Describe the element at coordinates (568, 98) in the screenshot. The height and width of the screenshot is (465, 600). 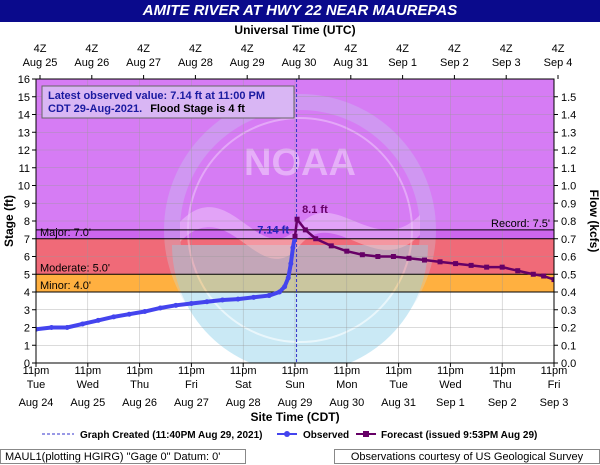
I see `y2-tick-label: 1.5` at that location.